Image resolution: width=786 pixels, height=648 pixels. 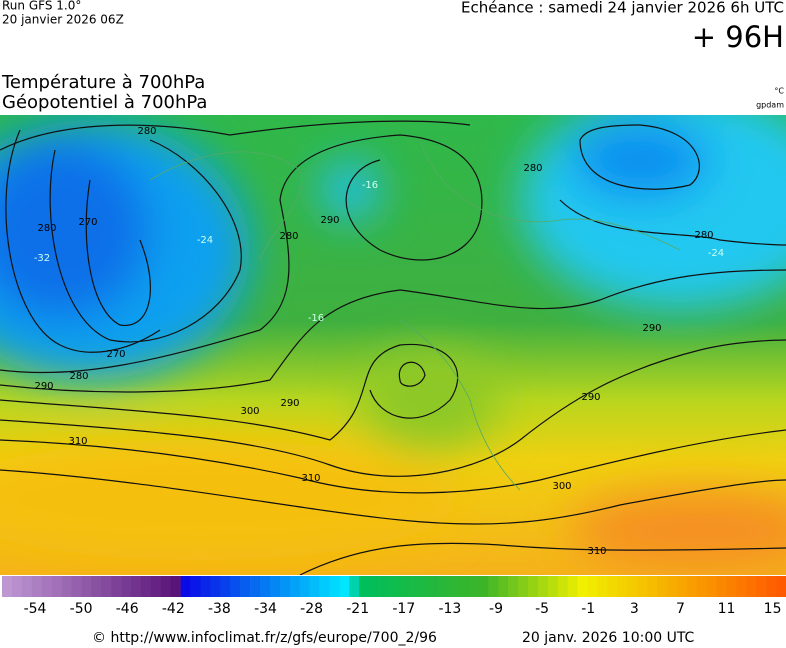 I want to click on temperature-label: -32, so click(x=42, y=258).